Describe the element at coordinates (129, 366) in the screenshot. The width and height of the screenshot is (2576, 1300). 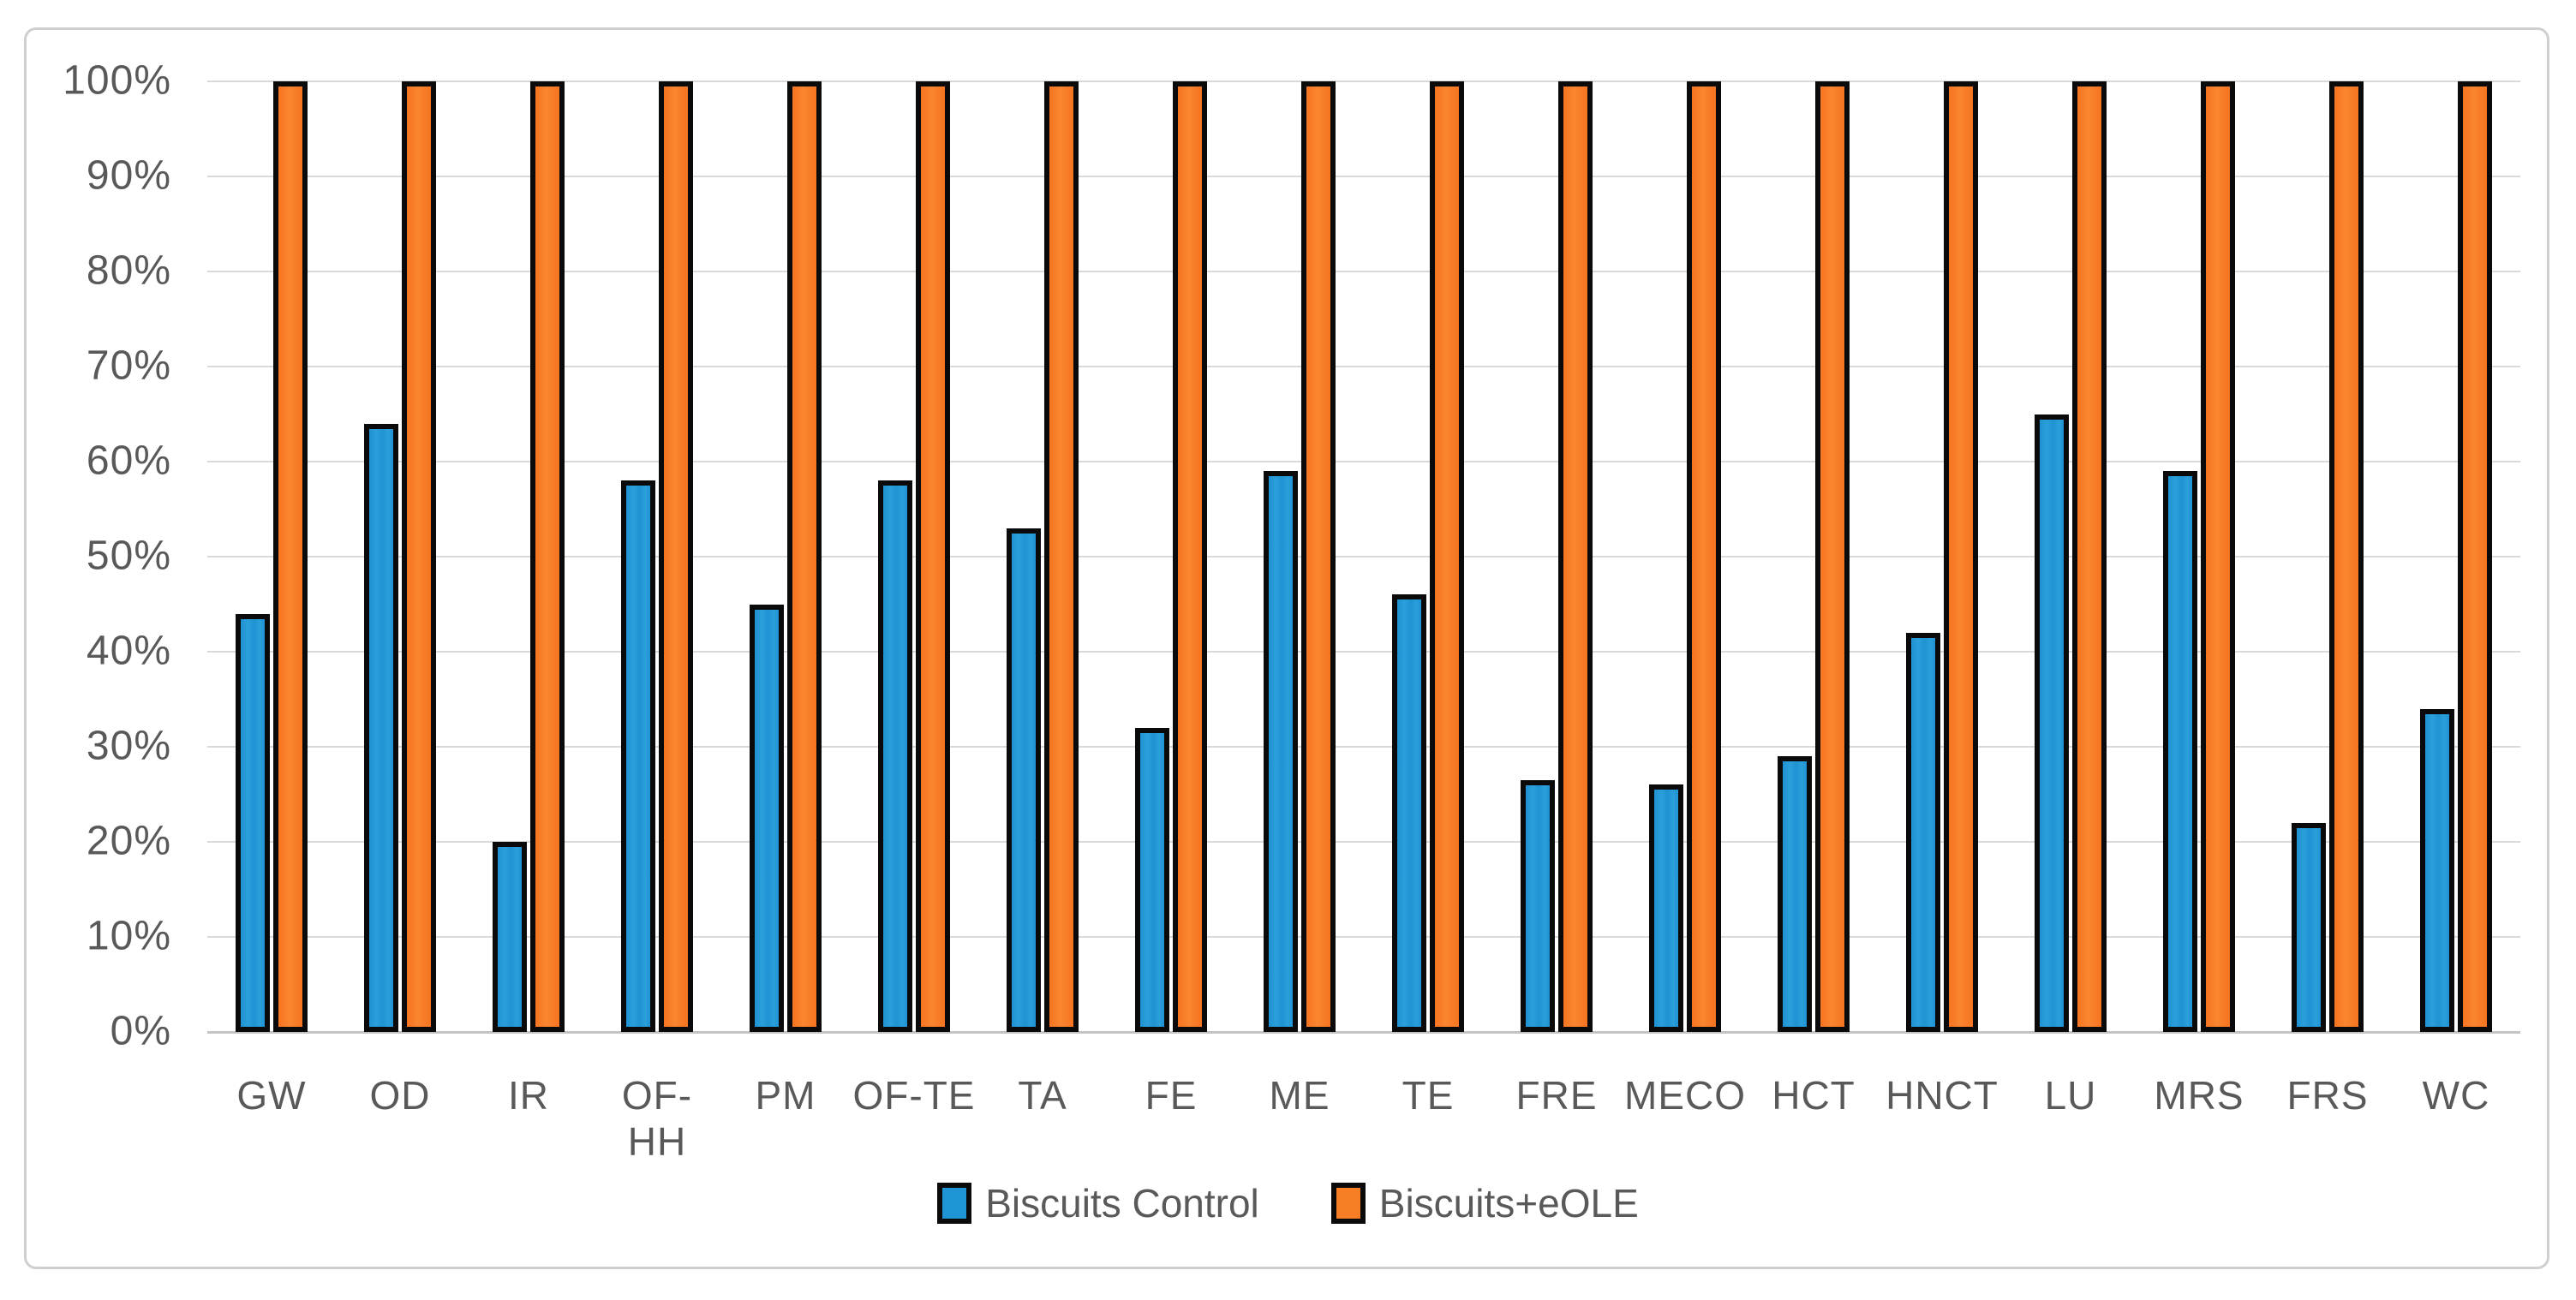
I see `y-tick-label: 70%` at that location.